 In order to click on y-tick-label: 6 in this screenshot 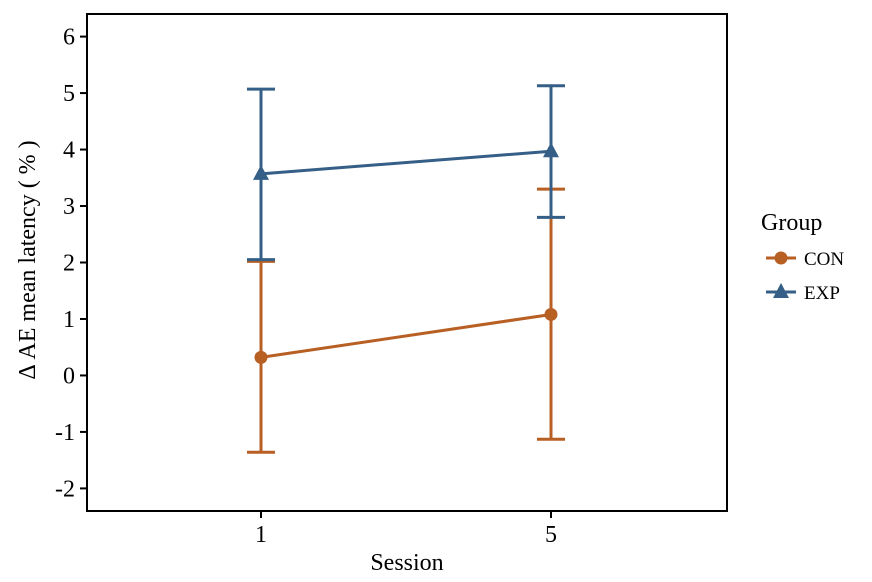, I will do `click(69, 38)`.